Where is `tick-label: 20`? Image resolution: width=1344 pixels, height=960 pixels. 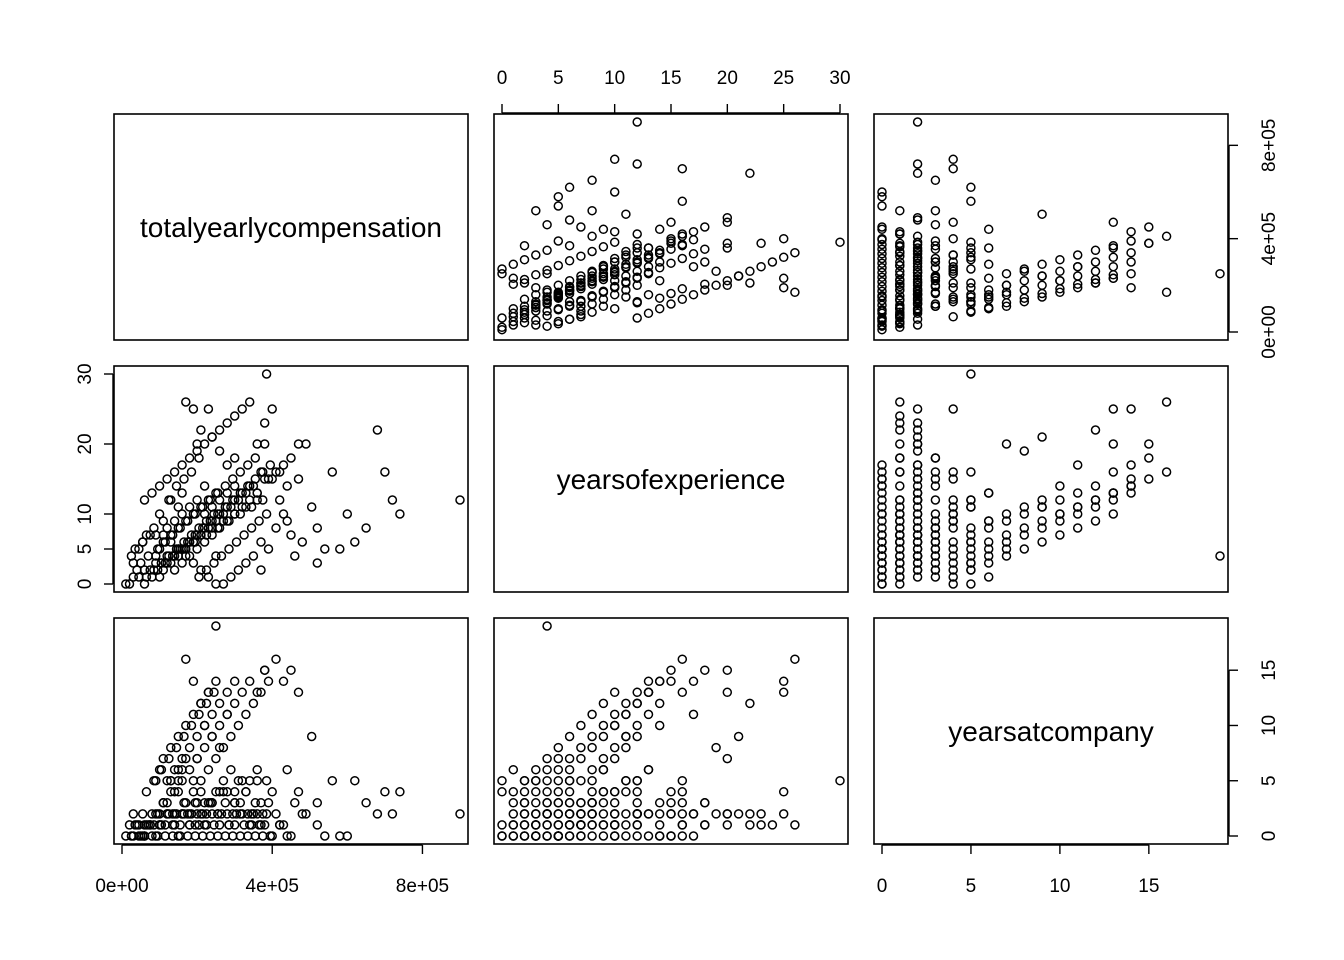
tick-label: 20 is located at coordinates (85, 443).